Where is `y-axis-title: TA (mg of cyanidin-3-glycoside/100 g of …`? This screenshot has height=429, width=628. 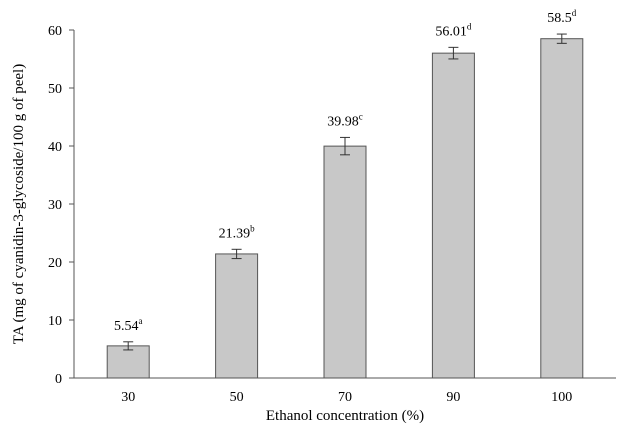
y-axis-title: TA (mg of cyanidin-3-glycoside/100 g of … is located at coordinates (19, 204).